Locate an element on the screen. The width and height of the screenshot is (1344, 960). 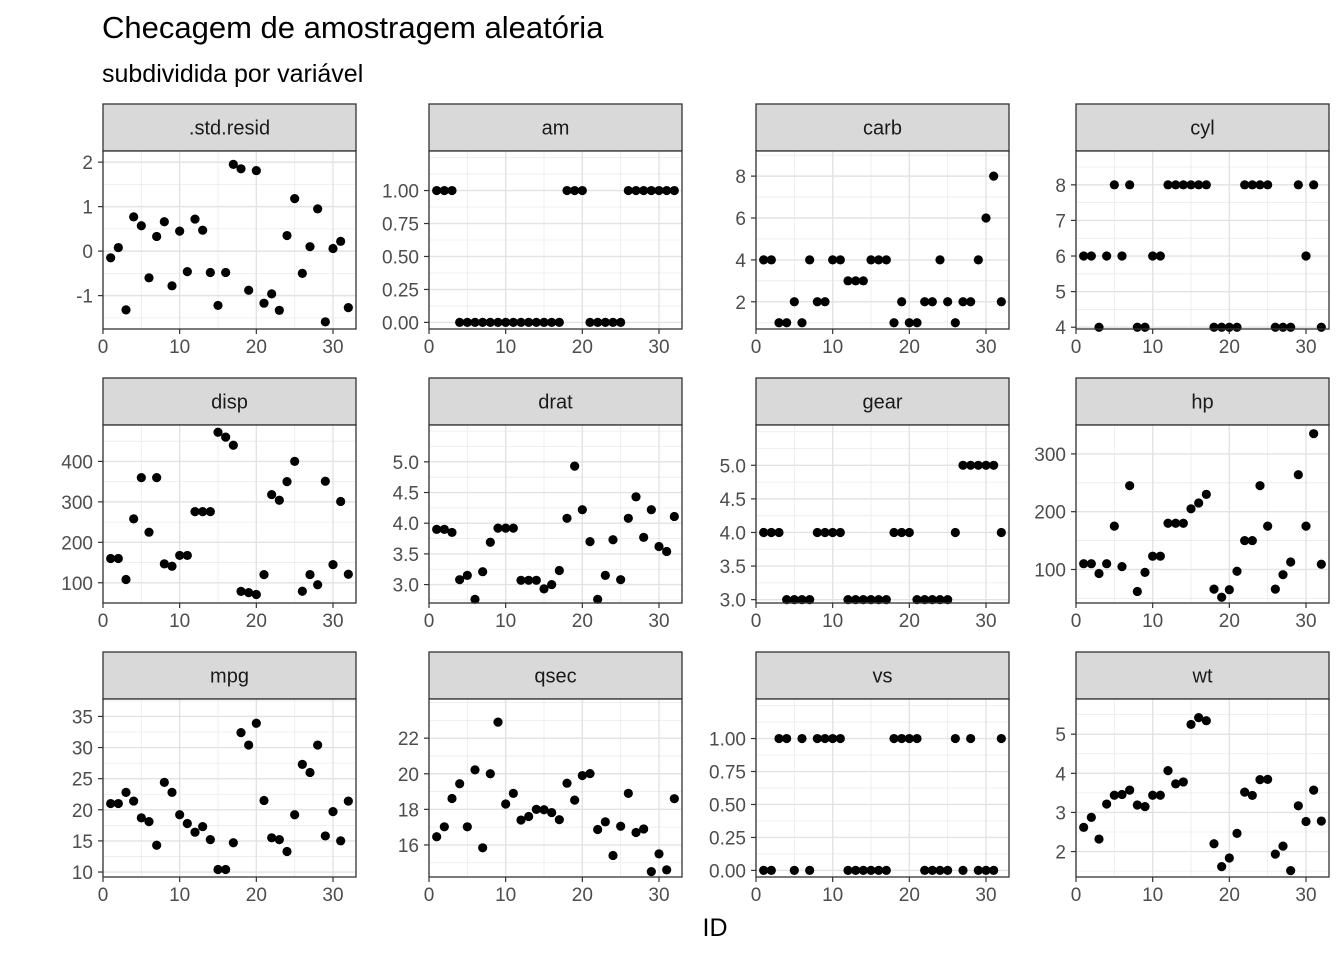
panel-background is located at coordinates (555, 788).